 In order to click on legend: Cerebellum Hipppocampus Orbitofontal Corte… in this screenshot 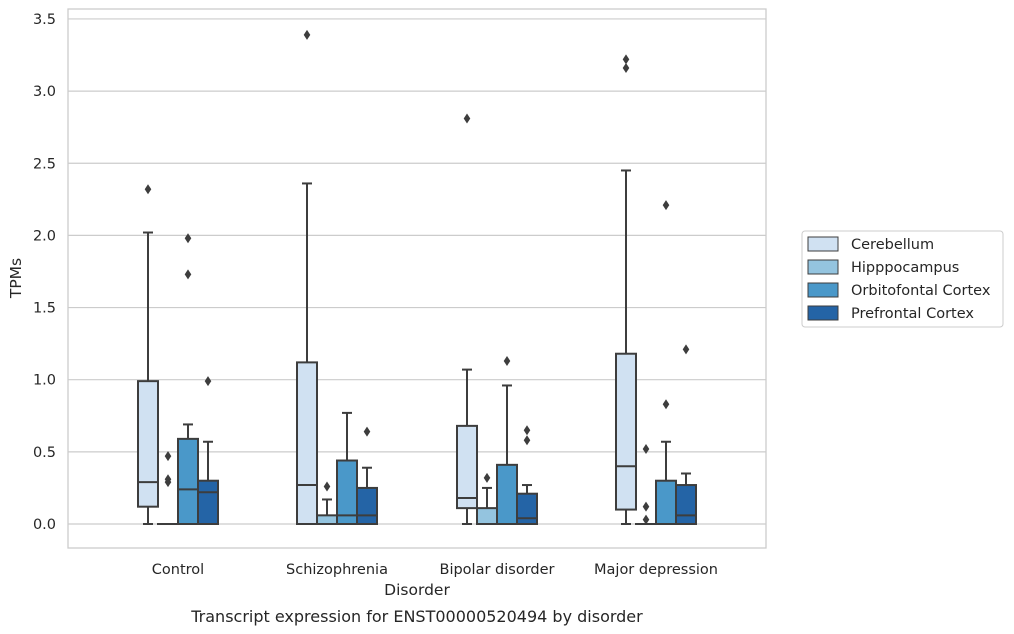, I will do `click(902, 279)`.